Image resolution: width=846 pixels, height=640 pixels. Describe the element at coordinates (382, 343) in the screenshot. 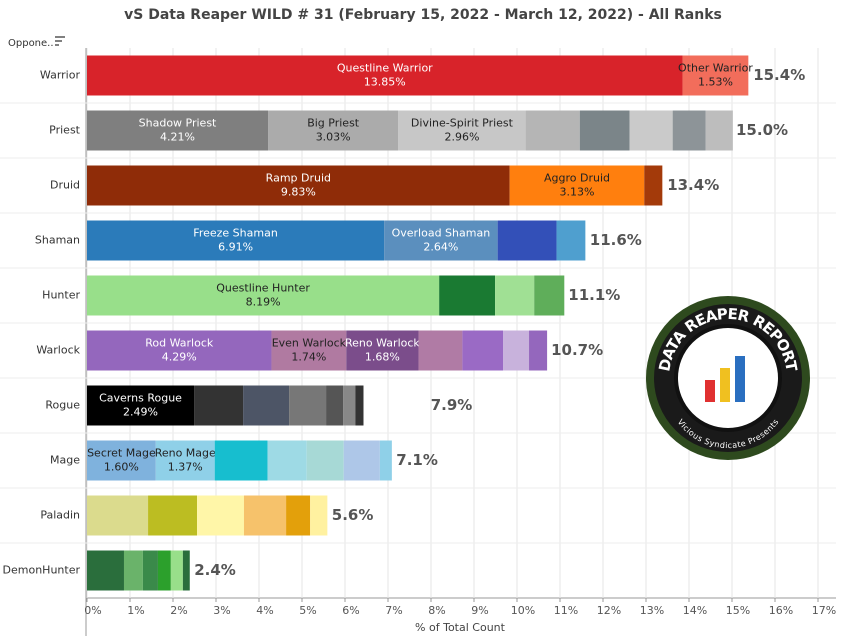

I see `segment-name: Reno Warlock` at that location.